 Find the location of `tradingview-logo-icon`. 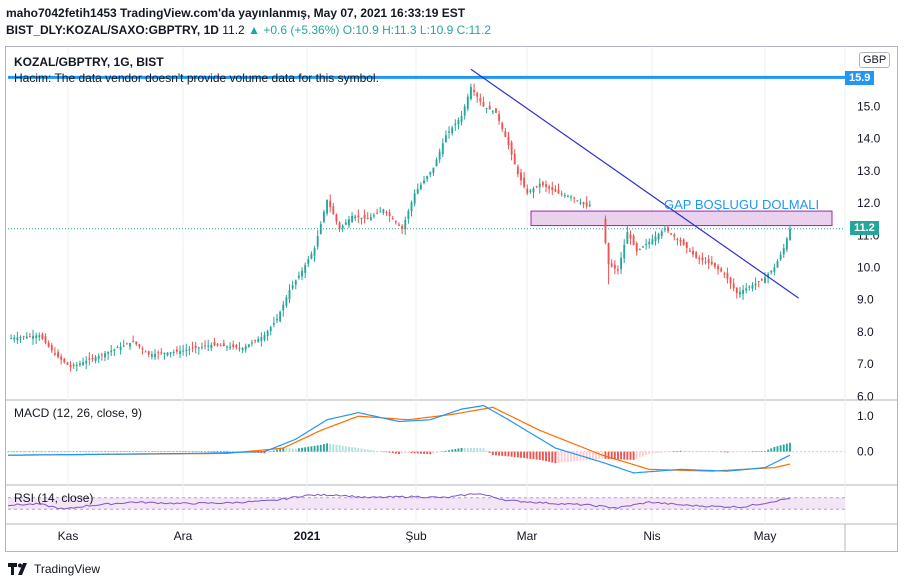

tradingview-logo-icon is located at coordinates (19, 569).